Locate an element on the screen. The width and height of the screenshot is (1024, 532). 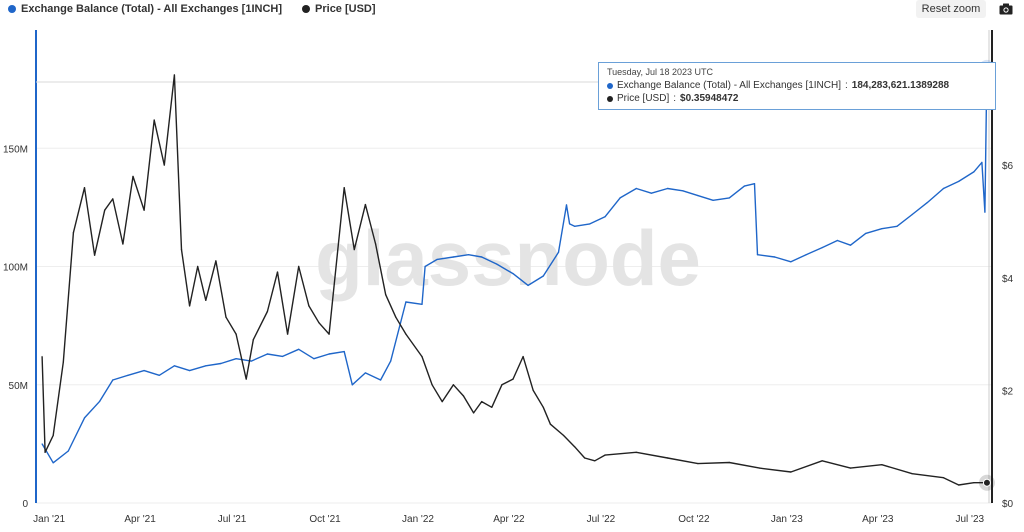
legend-dot-price is located at coordinates (306, 9).